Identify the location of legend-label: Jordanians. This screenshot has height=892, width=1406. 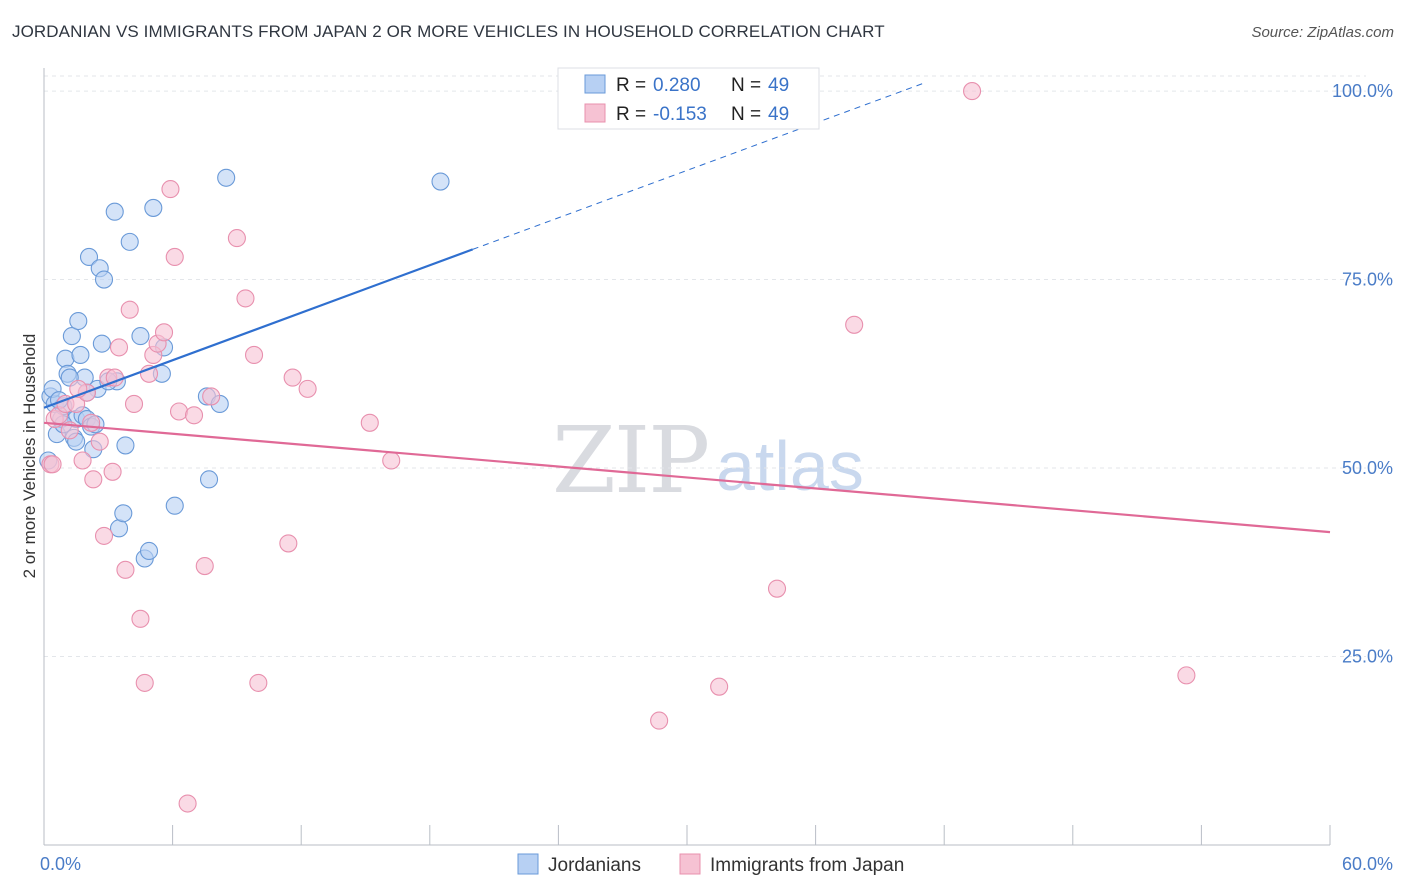
(594, 865).